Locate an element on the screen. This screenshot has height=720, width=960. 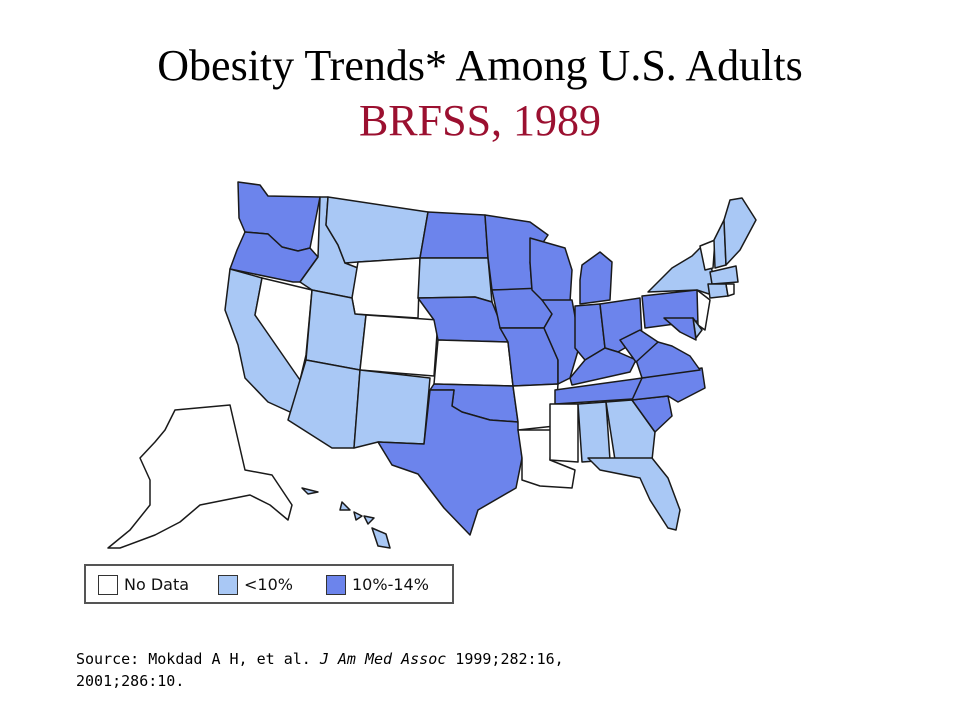
state-wi is located at coordinates (551, 270).